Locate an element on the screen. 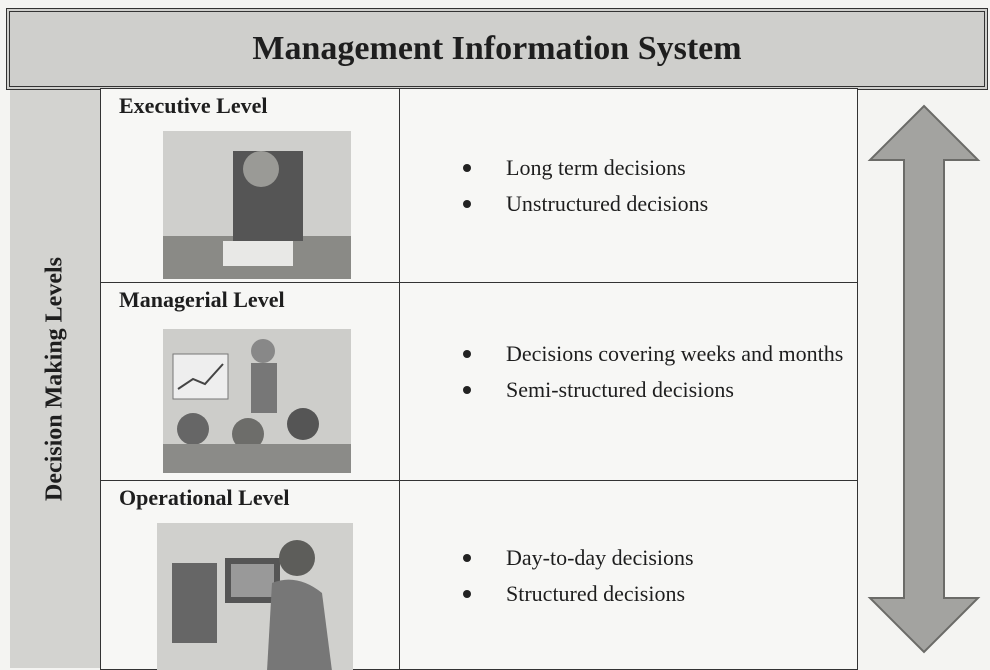  title-bar: Management Information System is located at coordinates (497, 49).